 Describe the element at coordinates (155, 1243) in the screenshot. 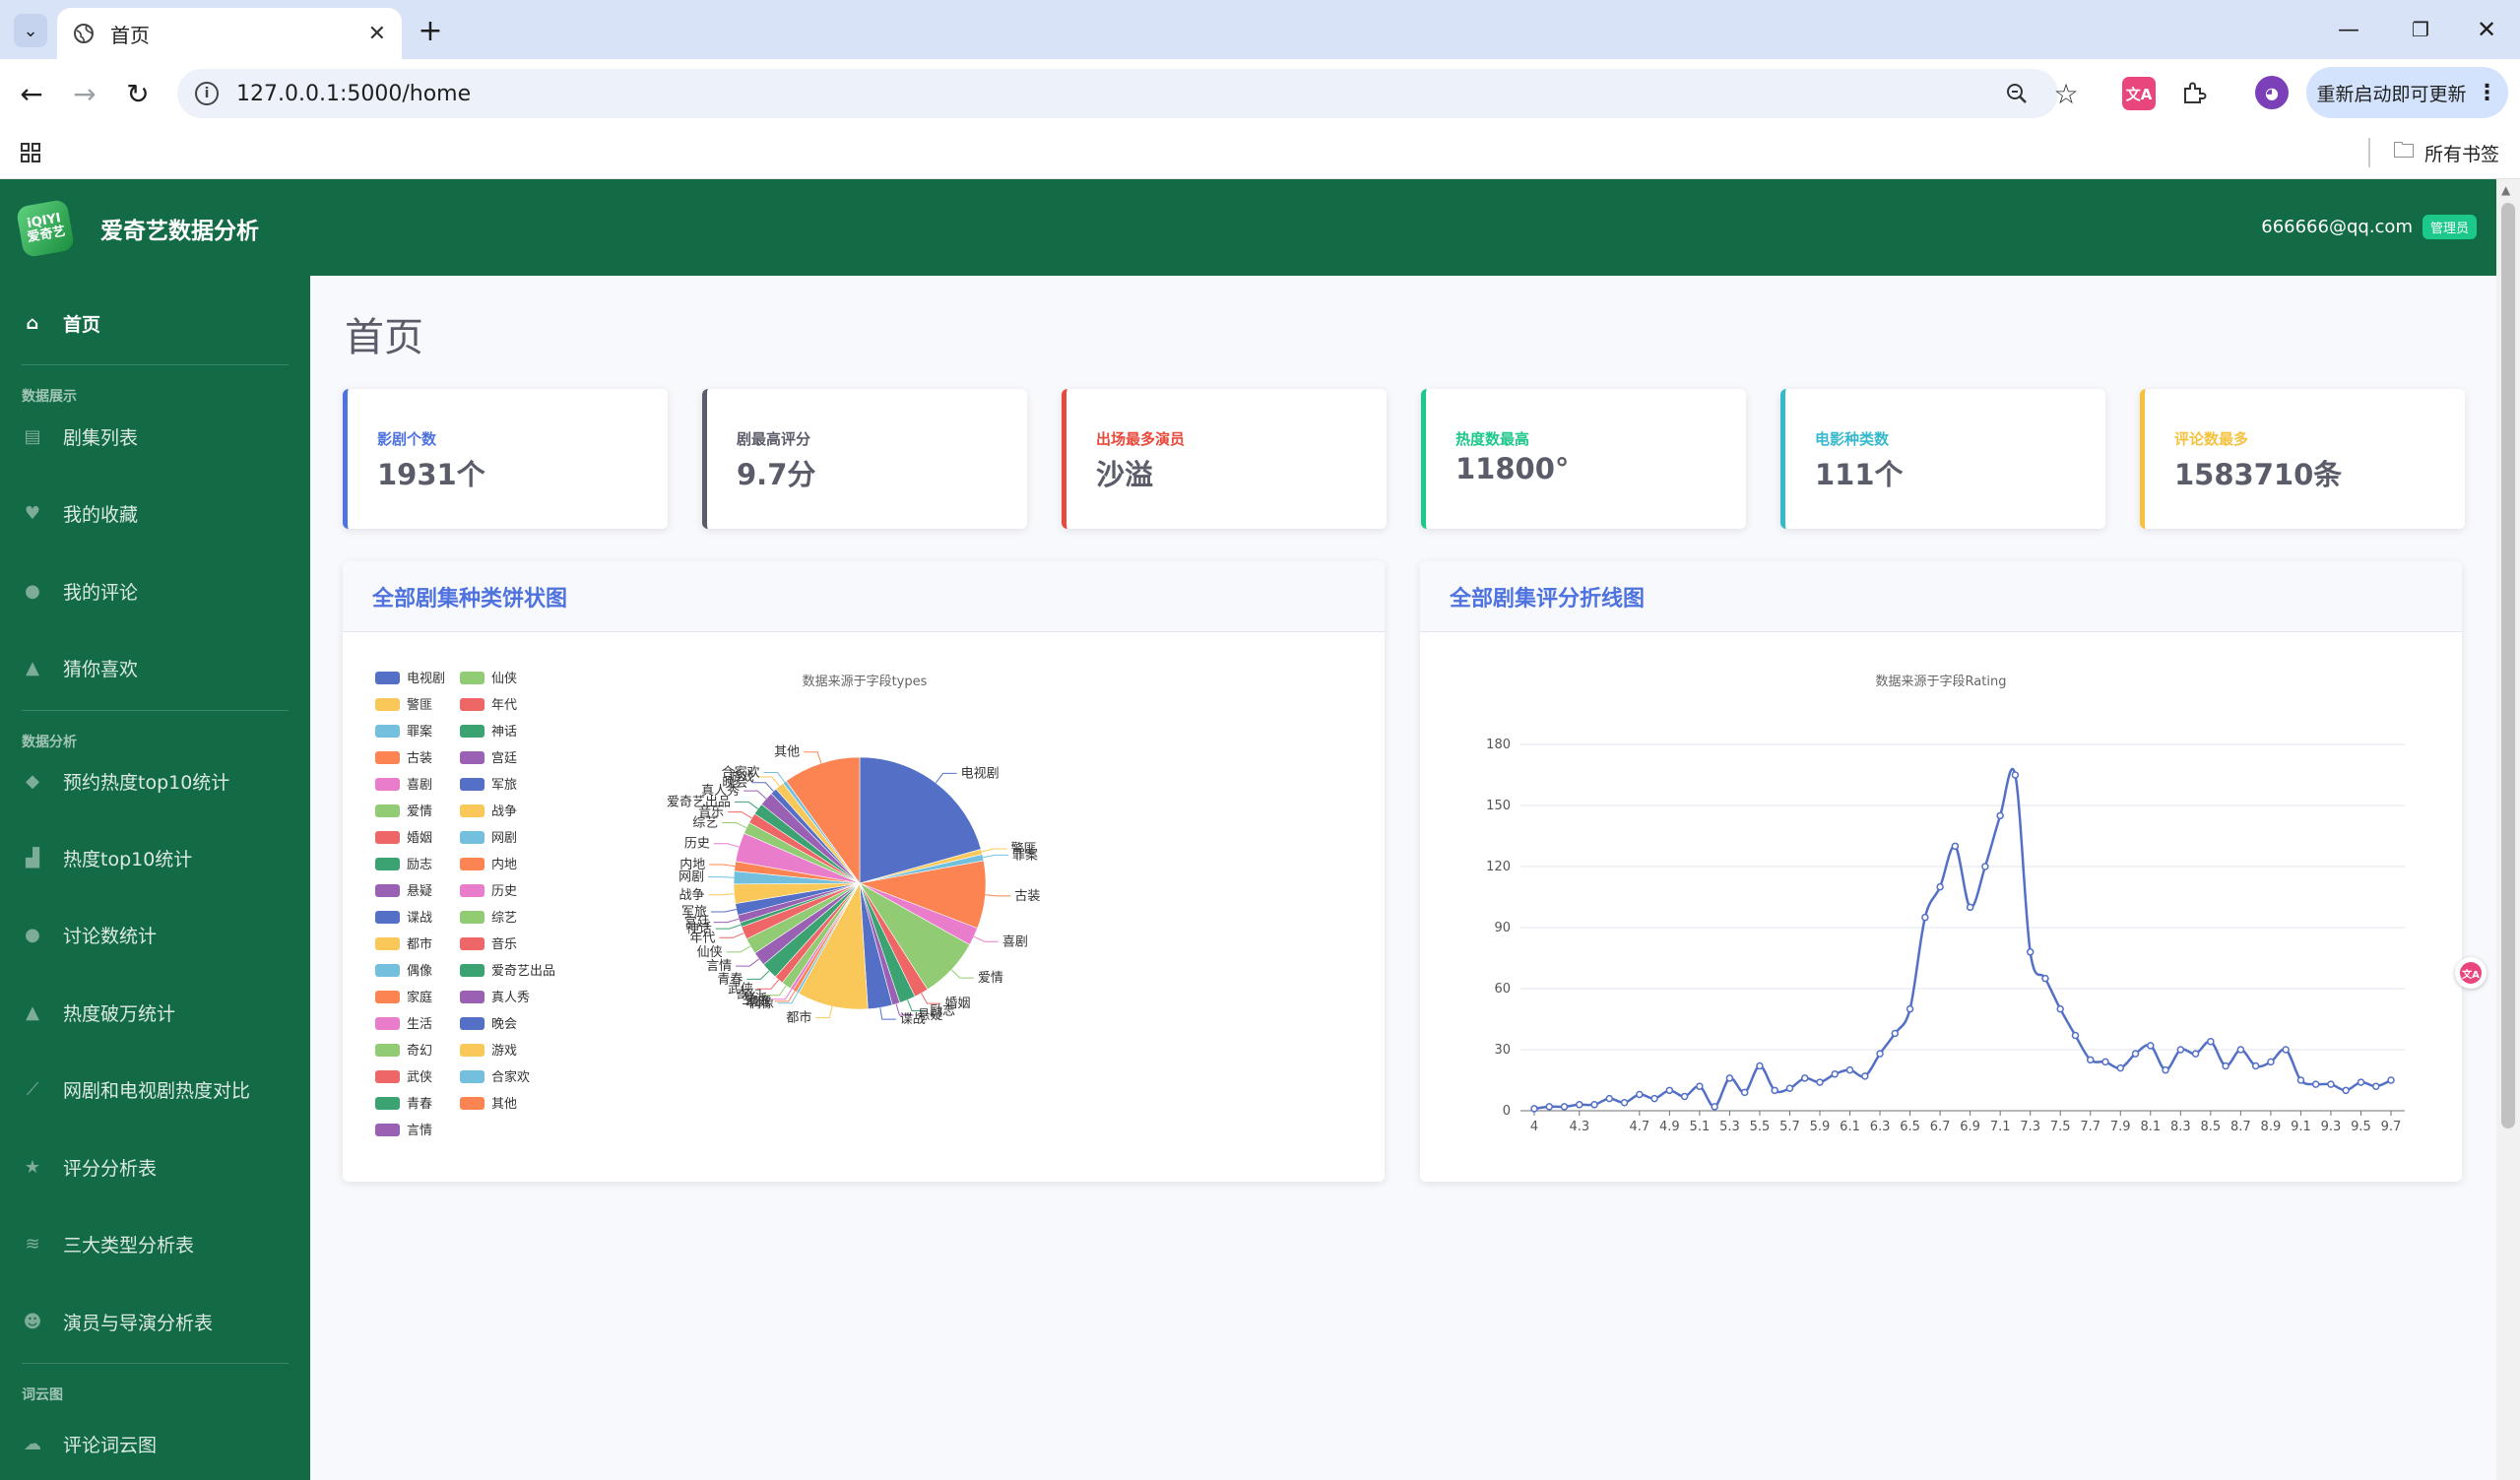

I see `sidebar-item-three-types: ≋ 三大类型分析表` at that location.